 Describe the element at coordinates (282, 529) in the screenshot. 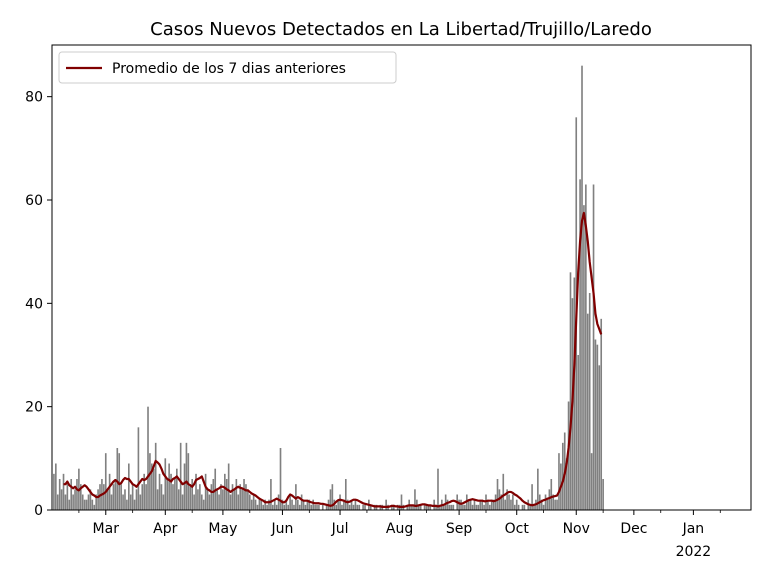

I see `x-tick-label: Jun` at that location.